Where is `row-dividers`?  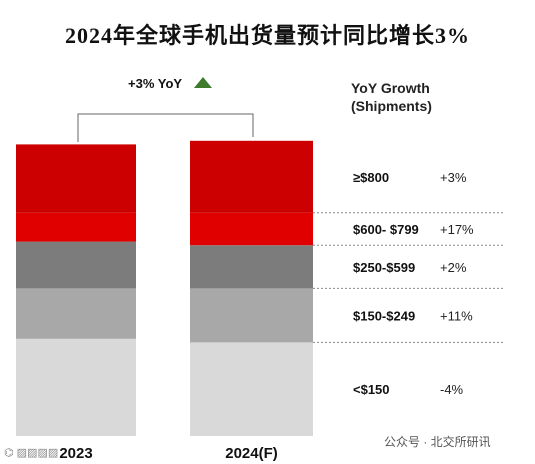
row-dividers is located at coordinates (409, 277).